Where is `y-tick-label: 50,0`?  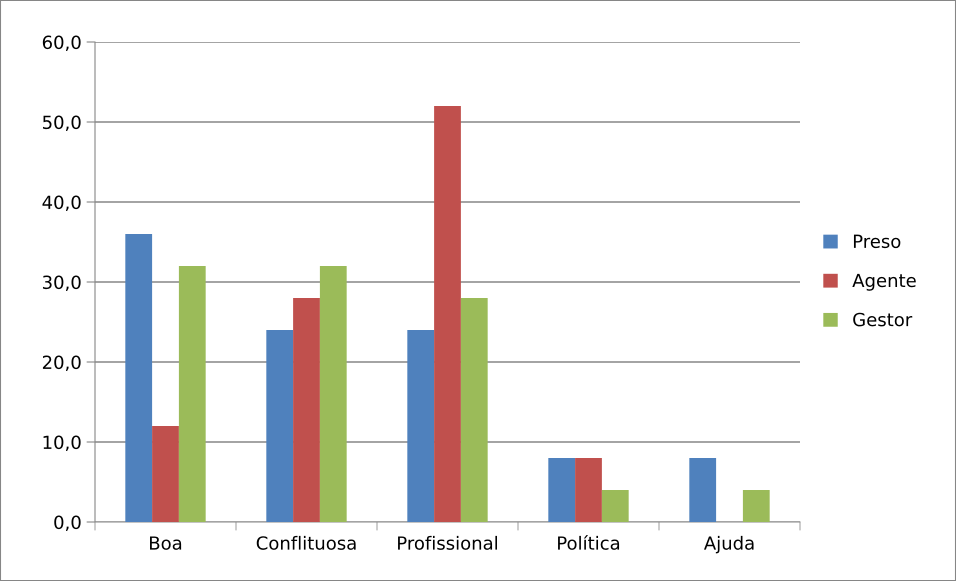 y-tick-label: 50,0 is located at coordinates (61, 123).